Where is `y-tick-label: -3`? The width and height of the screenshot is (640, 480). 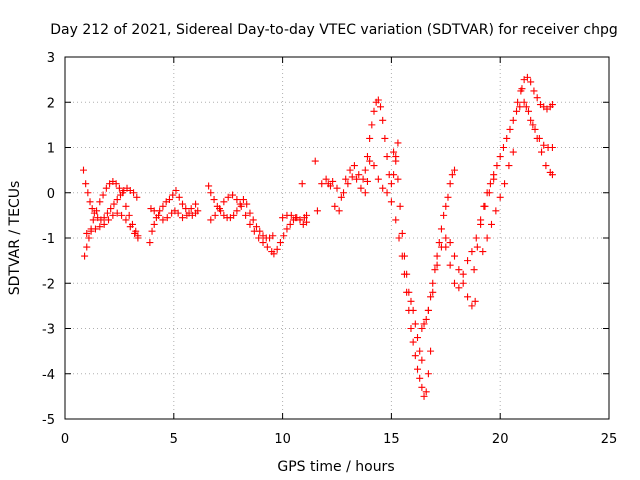 y-tick-label: -3 is located at coordinates (48, 330).